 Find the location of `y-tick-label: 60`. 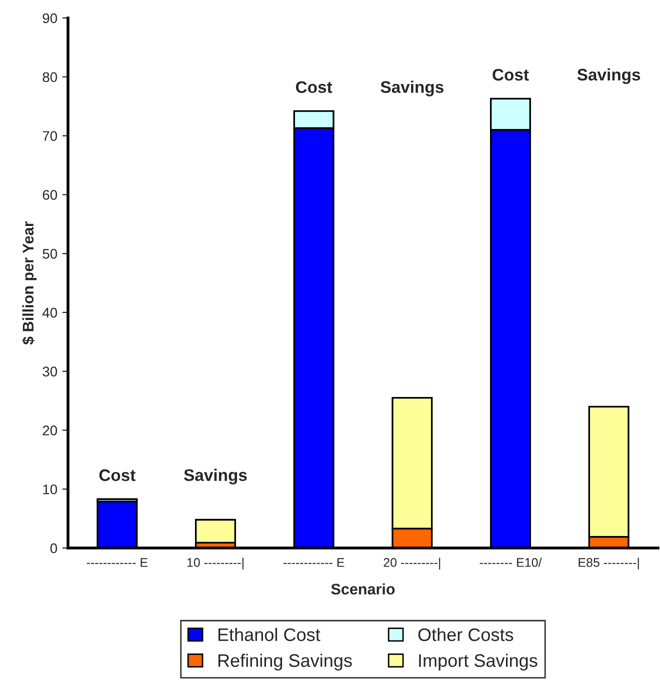

y-tick-label: 60 is located at coordinates (50, 195).